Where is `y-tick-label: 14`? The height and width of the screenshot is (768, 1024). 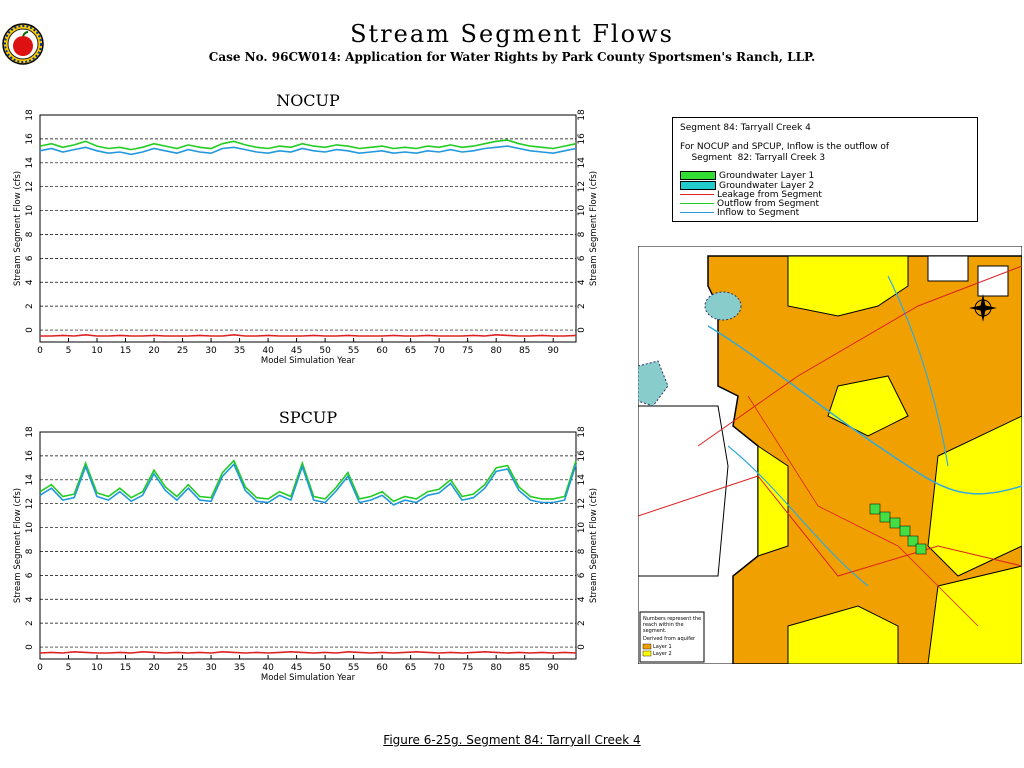
y-tick-label: 14 is located at coordinates (30, 480).